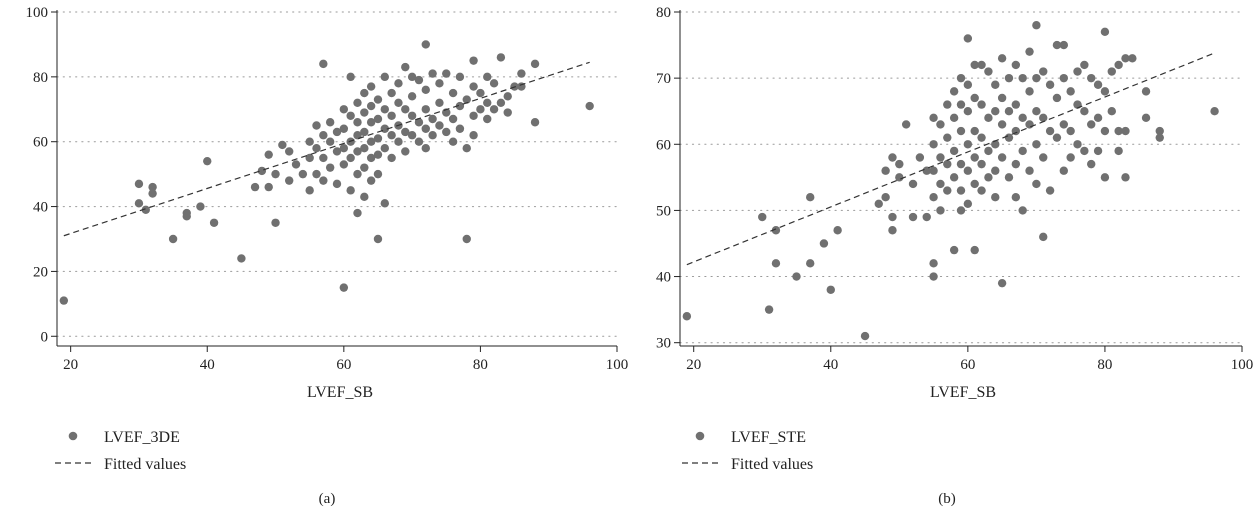 Image resolution: width=1256 pixels, height=519 pixels. Describe the element at coordinates (617, 365) in the screenshot. I see `chart-a-x-tick-label: 100` at that location.